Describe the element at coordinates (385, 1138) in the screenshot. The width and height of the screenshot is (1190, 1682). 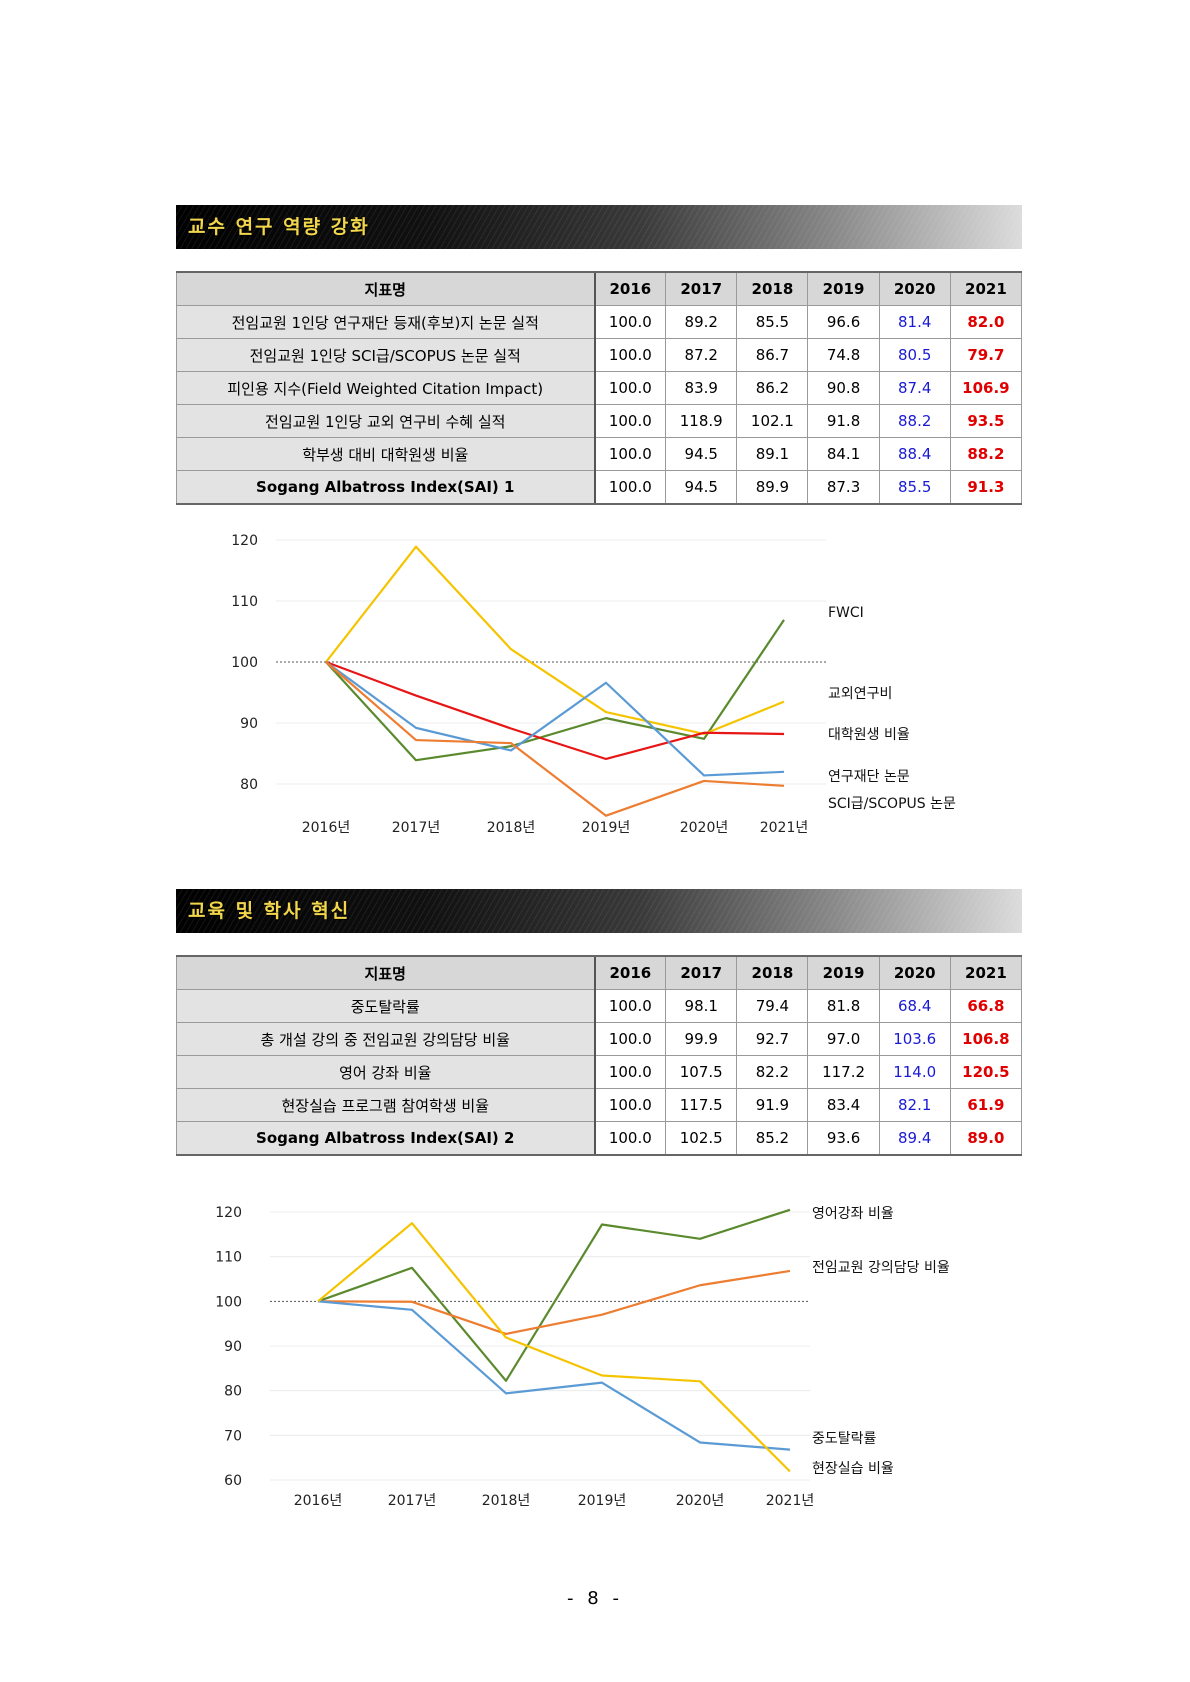
I see `indicator-name: Sogang Albatross Index(SAI) 2` at that location.